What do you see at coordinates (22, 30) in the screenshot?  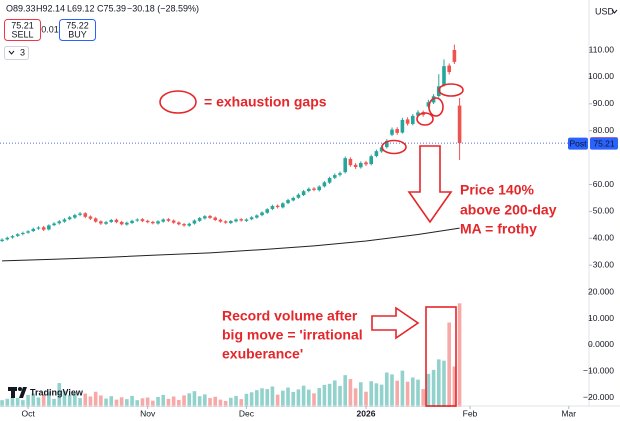 I see `sell-button` at bounding box center [22, 30].